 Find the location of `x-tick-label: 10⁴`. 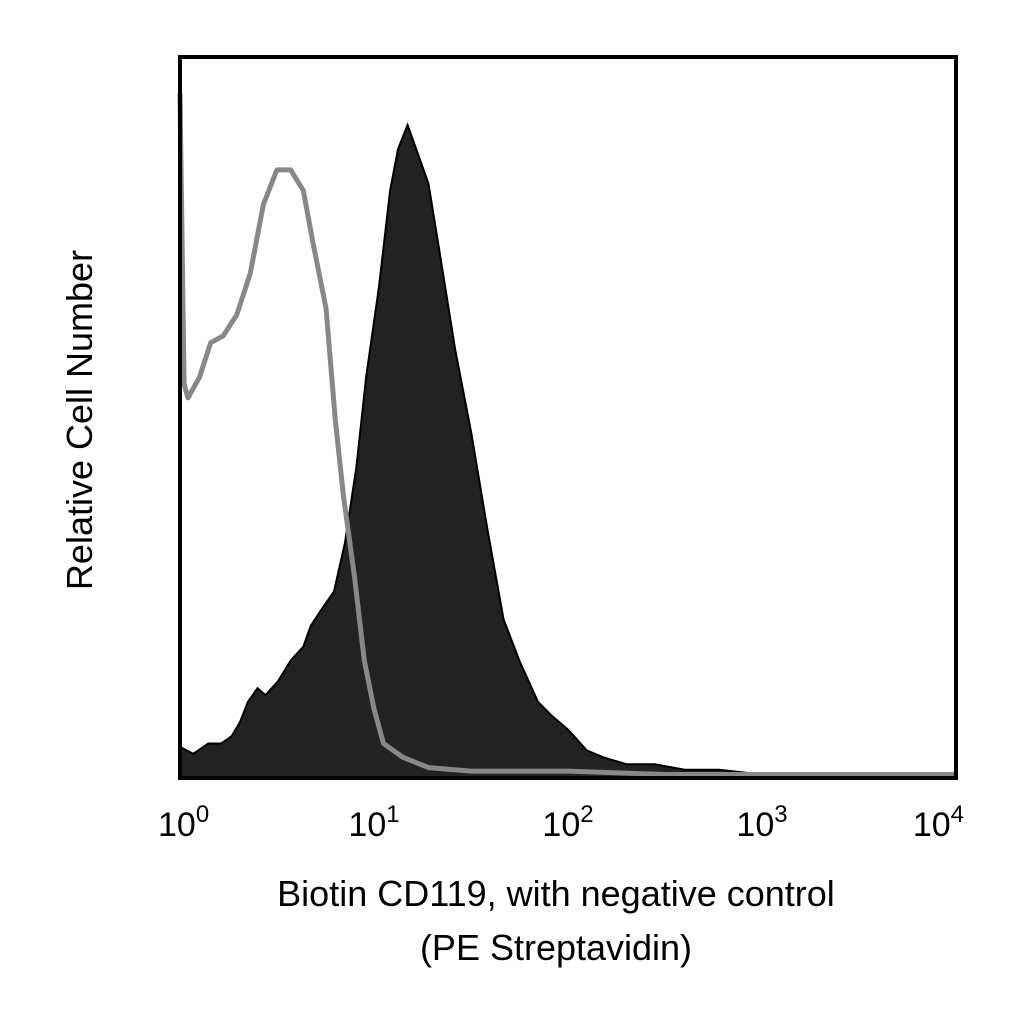

x-tick-label: 10⁴ is located at coordinates (938, 822).